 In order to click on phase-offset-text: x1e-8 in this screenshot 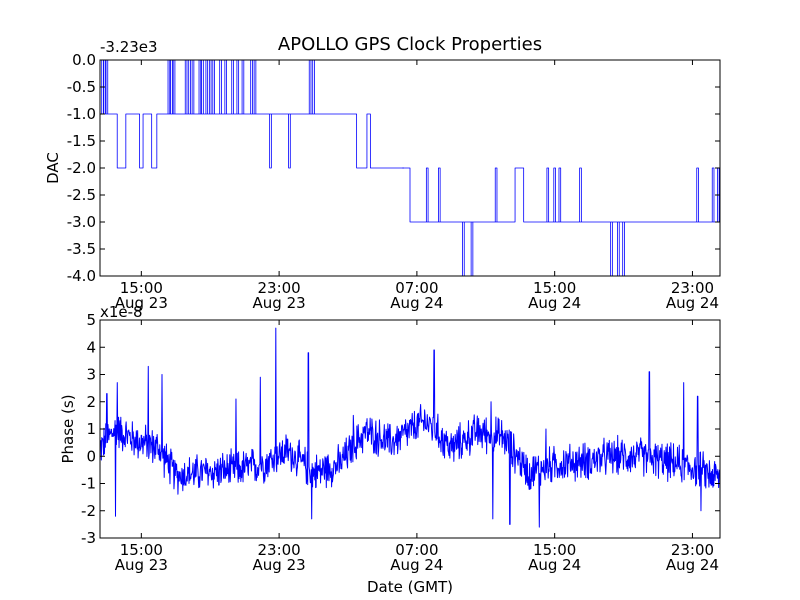, I will do `click(121, 312)`.